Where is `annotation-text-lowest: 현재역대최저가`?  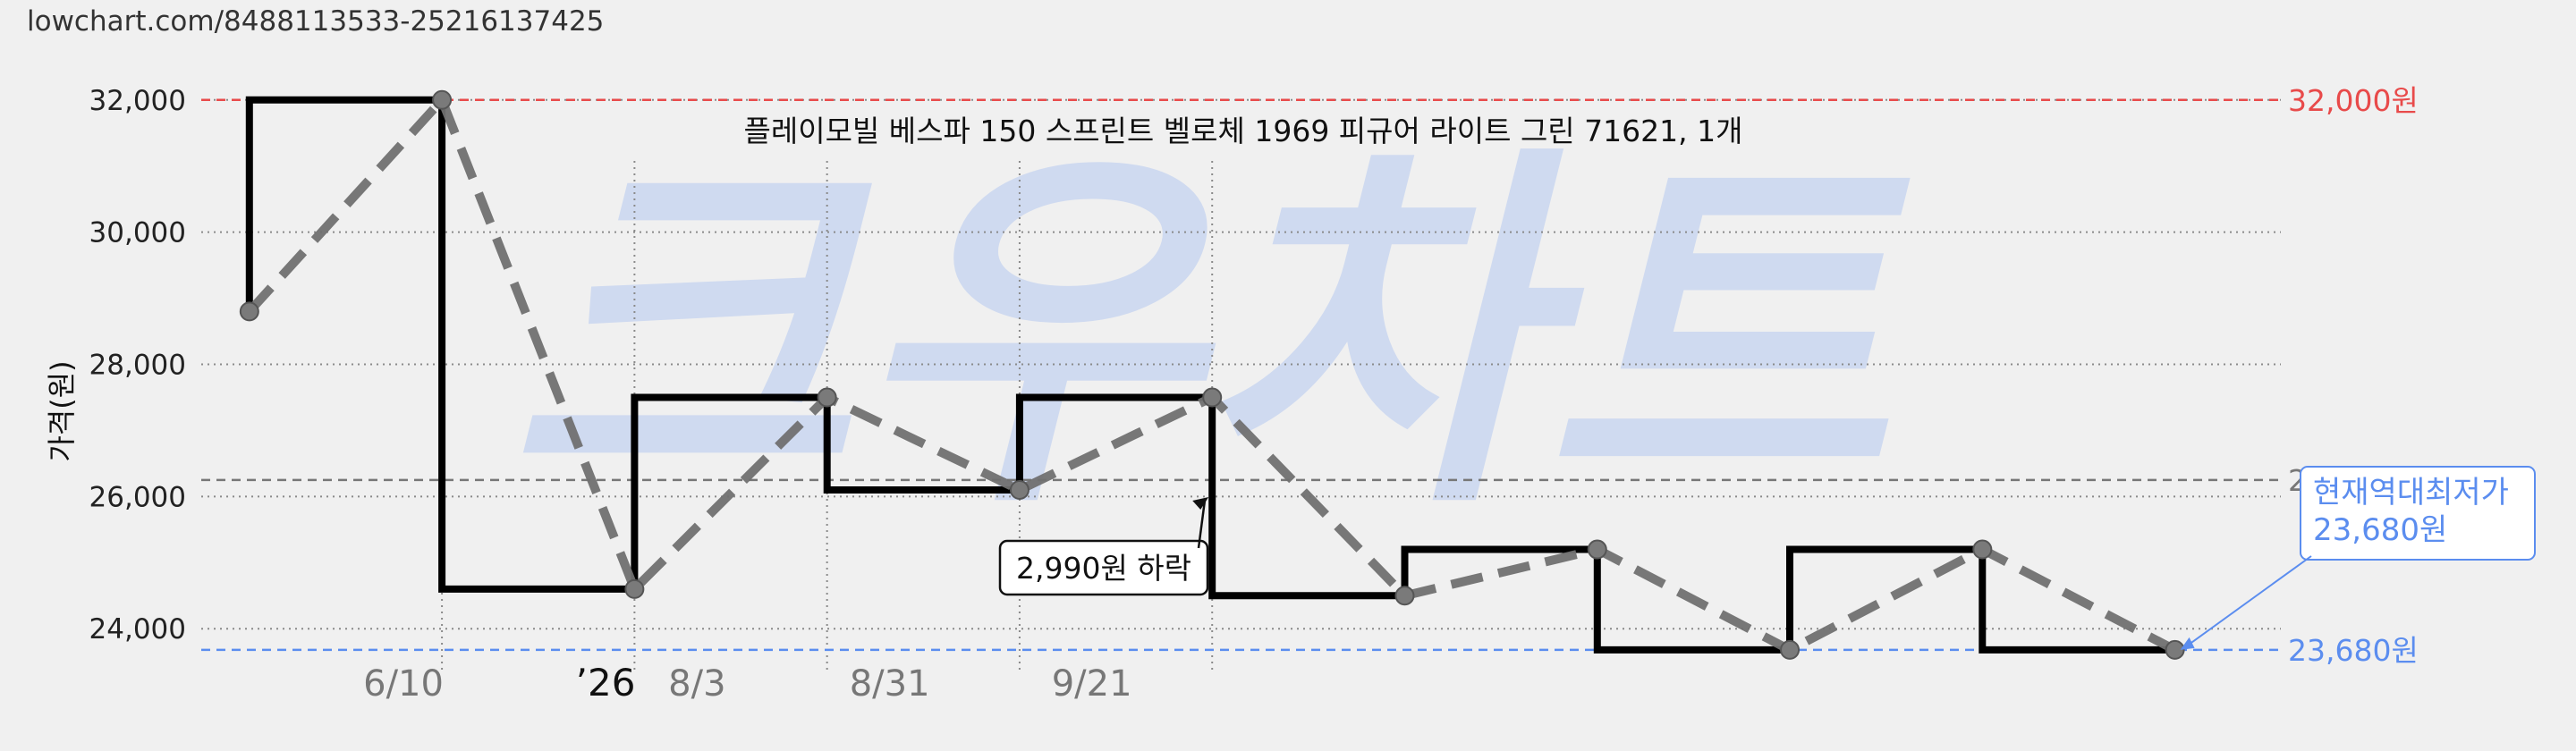
annotation-text-lowest: 현재역대최저가 is located at coordinates (2411, 493).